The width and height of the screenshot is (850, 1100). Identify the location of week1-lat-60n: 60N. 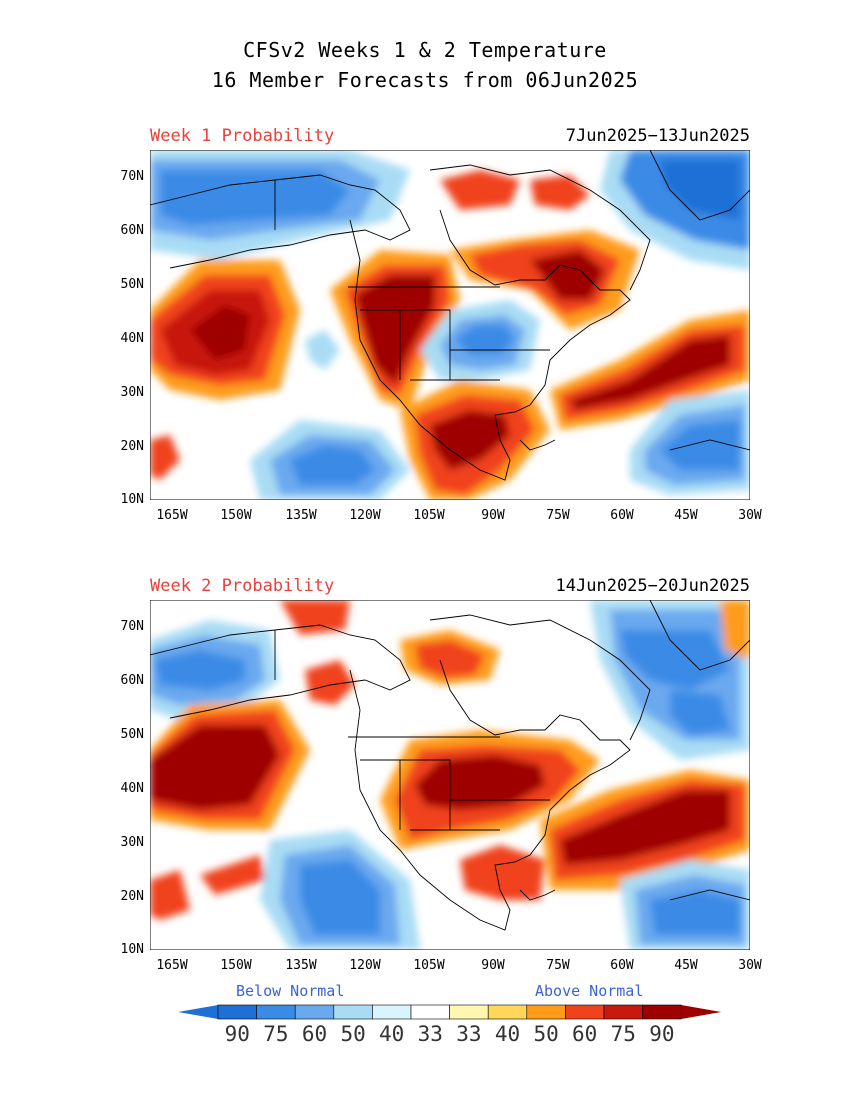
(132, 230).